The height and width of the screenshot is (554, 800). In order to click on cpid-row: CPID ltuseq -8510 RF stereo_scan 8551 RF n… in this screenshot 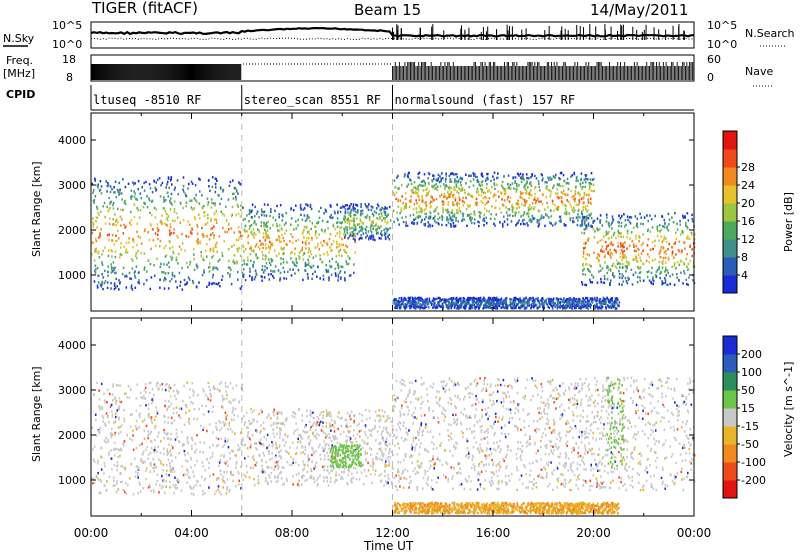, I will do `click(350, 98)`.